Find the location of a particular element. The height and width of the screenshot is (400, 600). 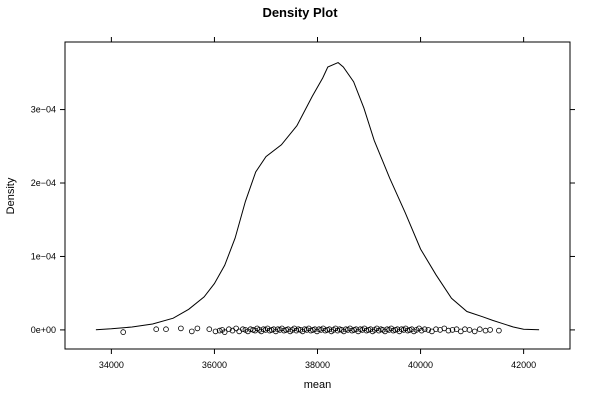

y-axis-label: Density is located at coordinates (11, 195).